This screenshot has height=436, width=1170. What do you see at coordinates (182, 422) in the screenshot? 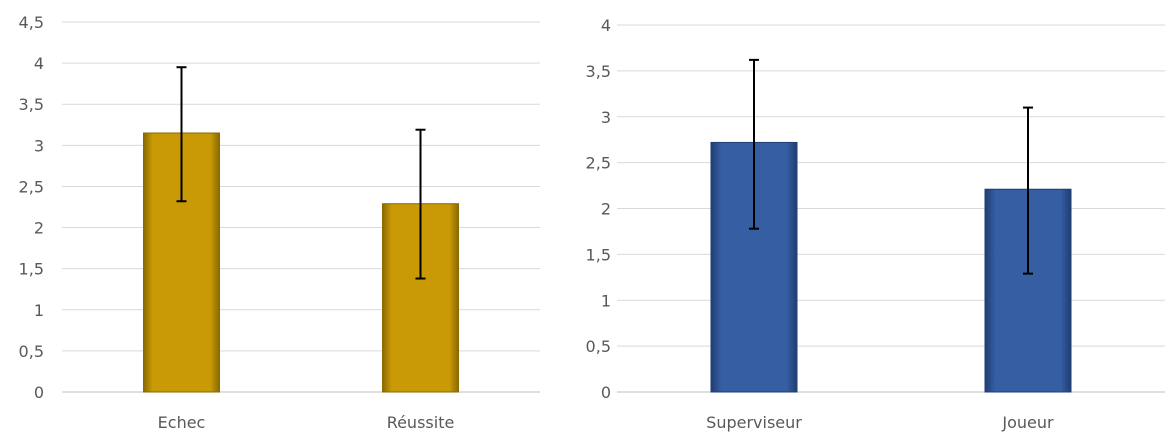
I see `x-category-label: Echec` at bounding box center [182, 422].